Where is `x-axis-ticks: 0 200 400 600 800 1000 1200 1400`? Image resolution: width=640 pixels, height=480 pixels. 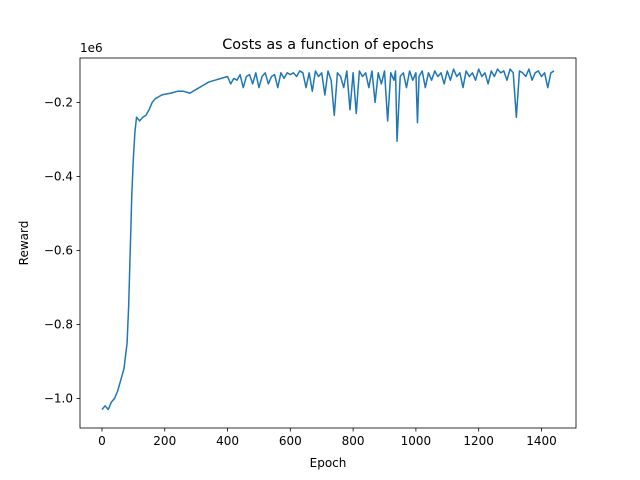 x-axis-ticks: 0 200 400 600 800 1000 1200 1400 is located at coordinates (327, 438).